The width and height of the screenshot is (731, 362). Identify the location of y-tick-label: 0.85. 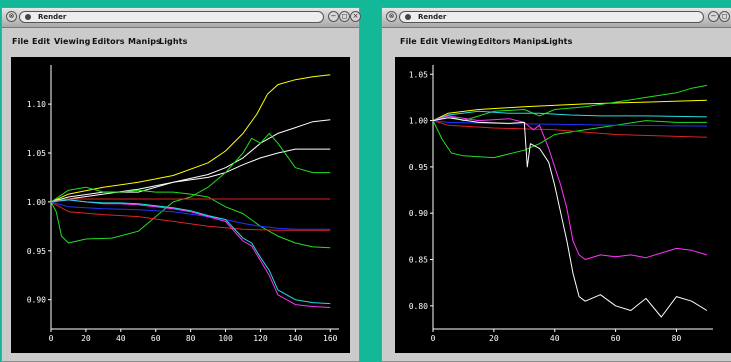
(418, 260).